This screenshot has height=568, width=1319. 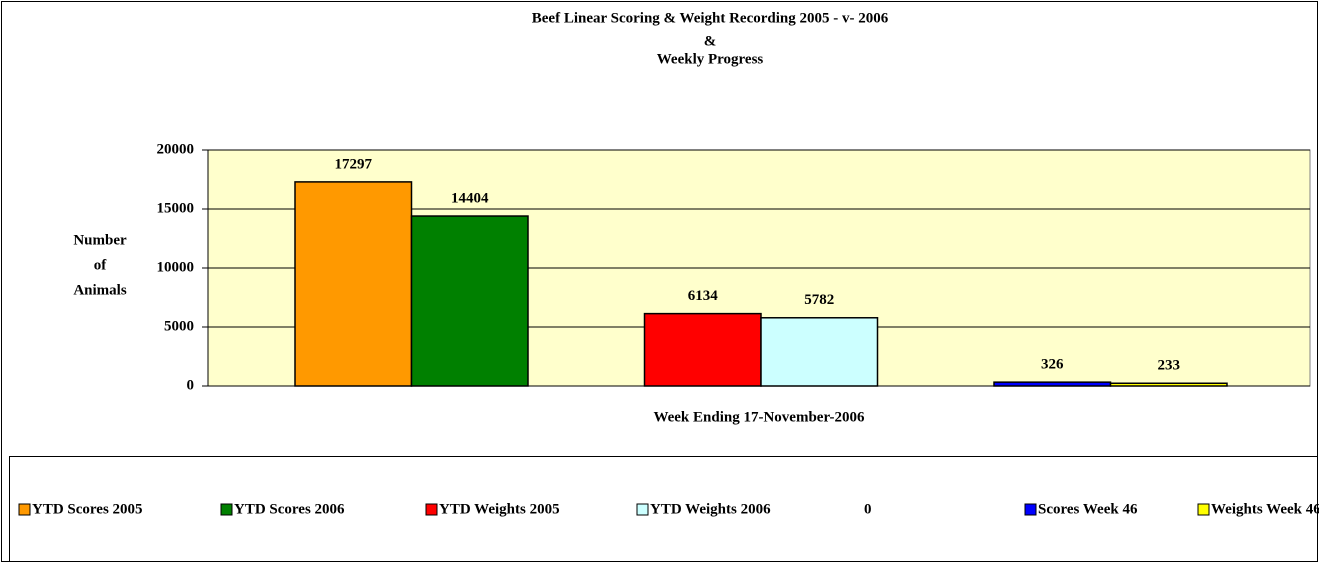 I want to click on legend-label: YTD Weights 2006, so click(x=710, y=509).